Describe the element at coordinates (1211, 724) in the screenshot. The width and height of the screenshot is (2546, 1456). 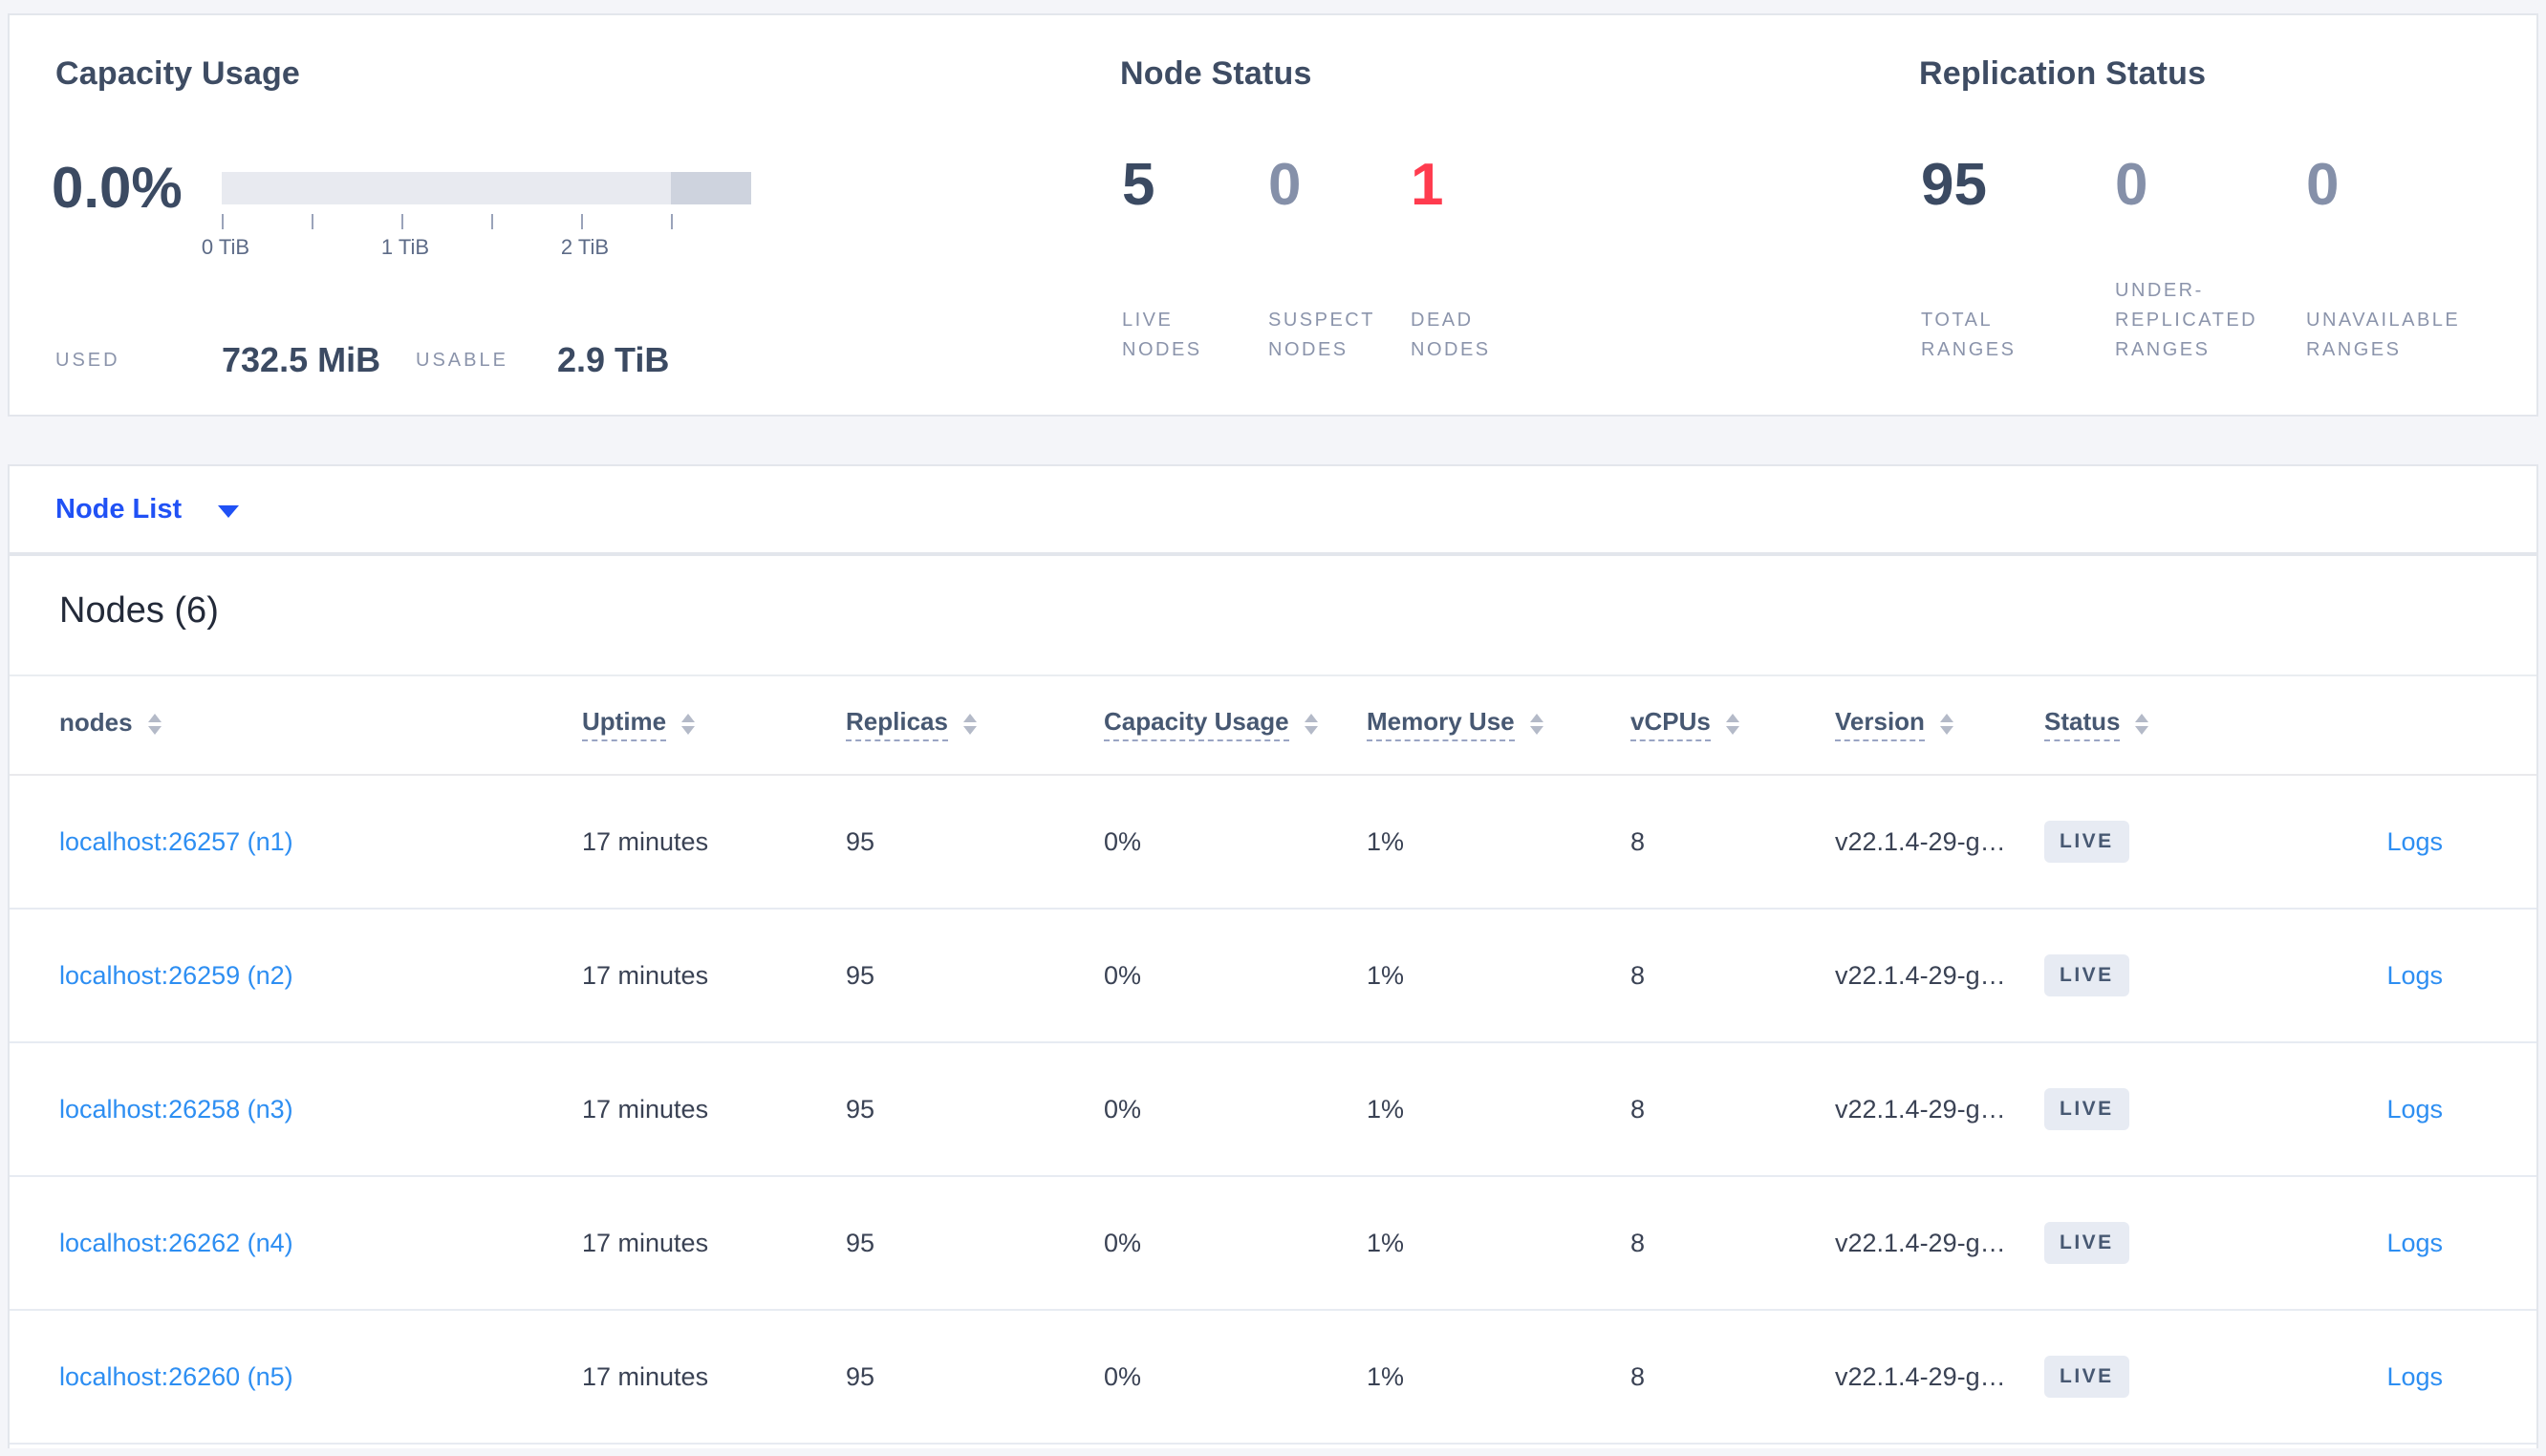
I see `column-header-capacity-usage: Capacity Usage` at that location.